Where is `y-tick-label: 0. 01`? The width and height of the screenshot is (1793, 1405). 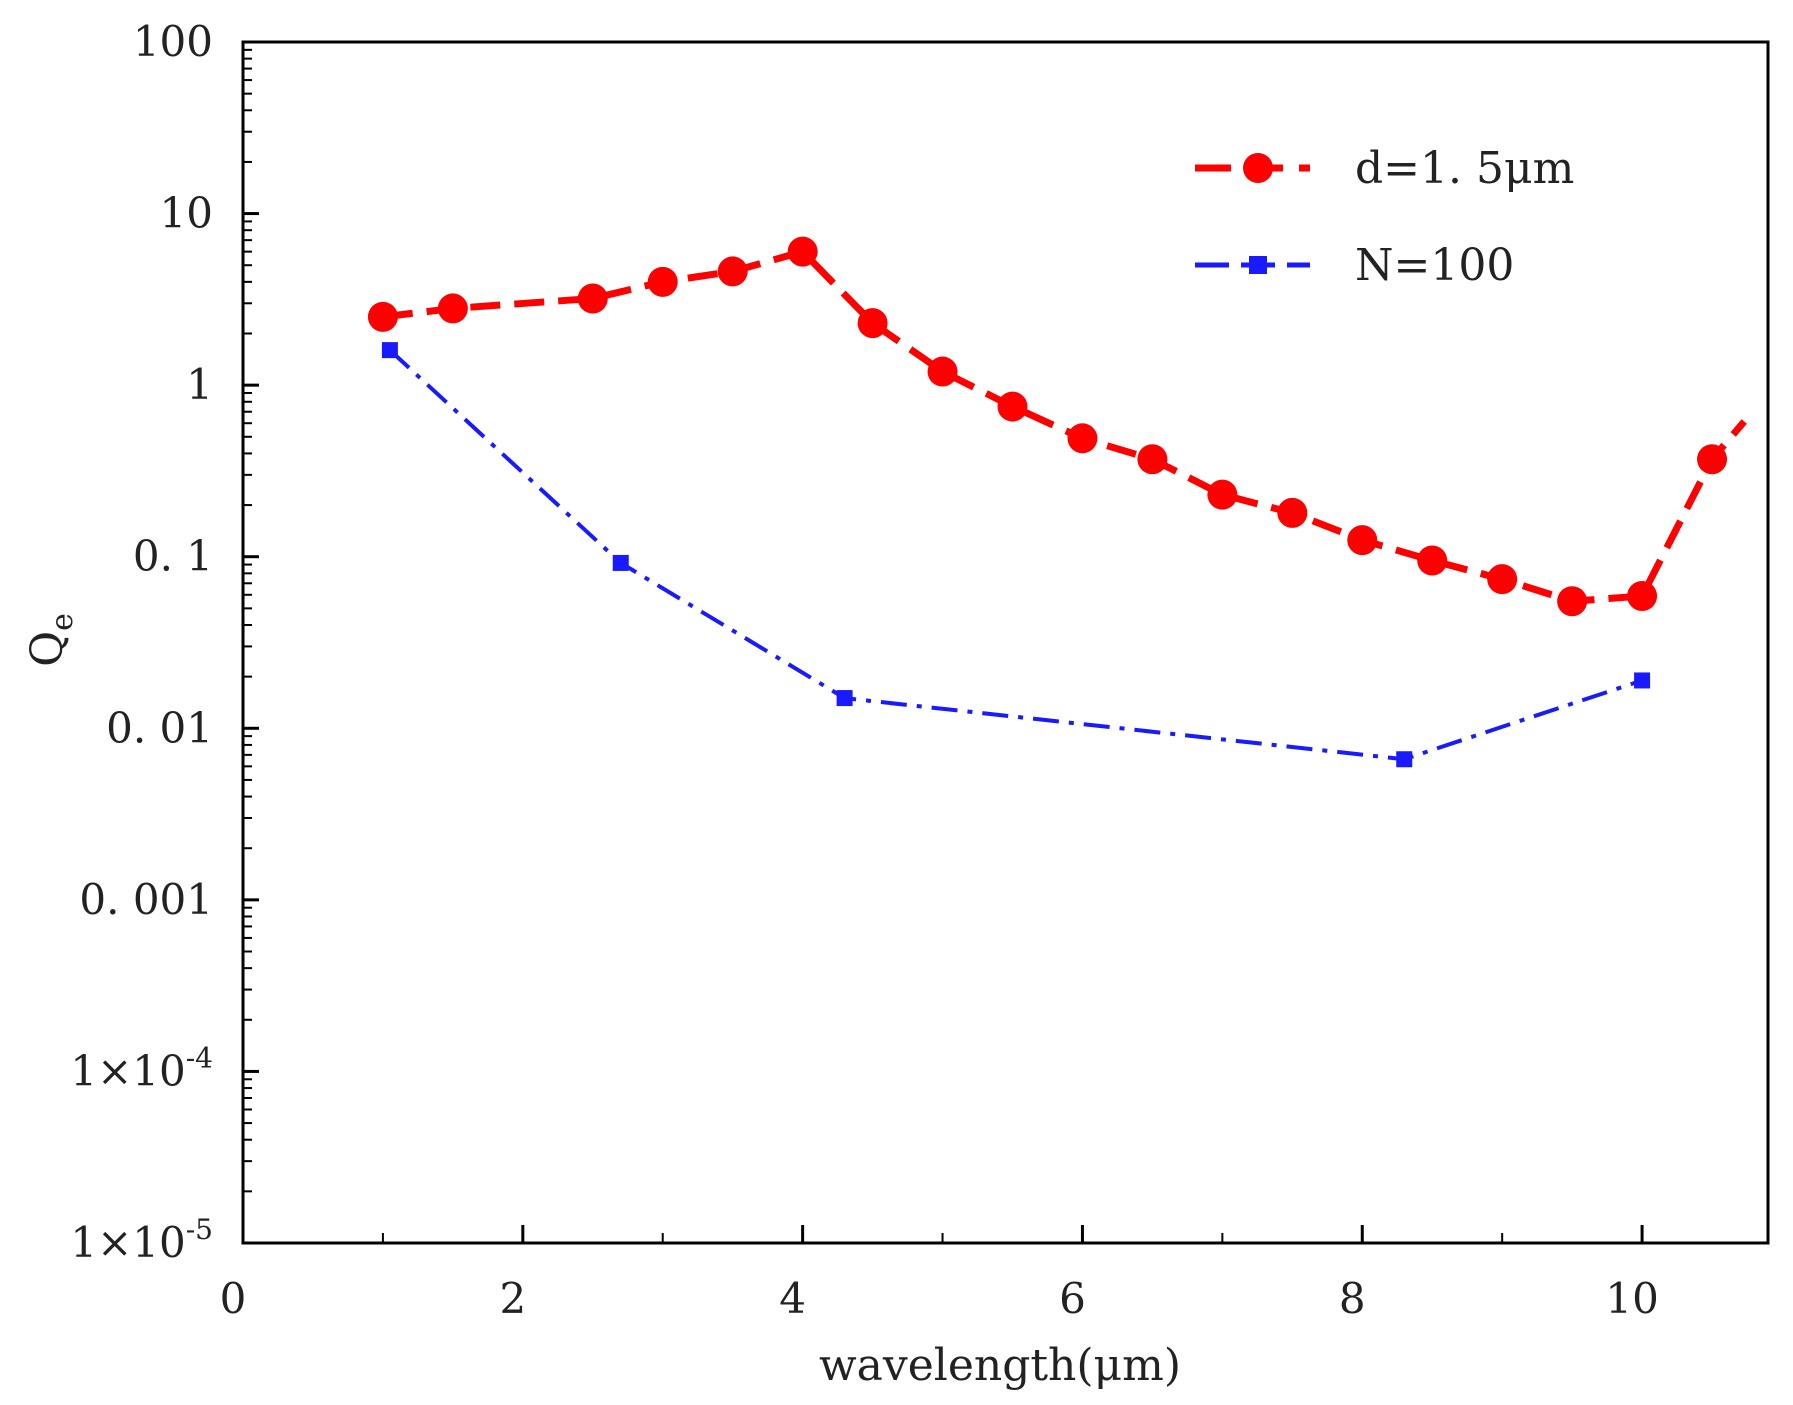 y-tick-label: 0. 01 is located at coordinates (159, 727).